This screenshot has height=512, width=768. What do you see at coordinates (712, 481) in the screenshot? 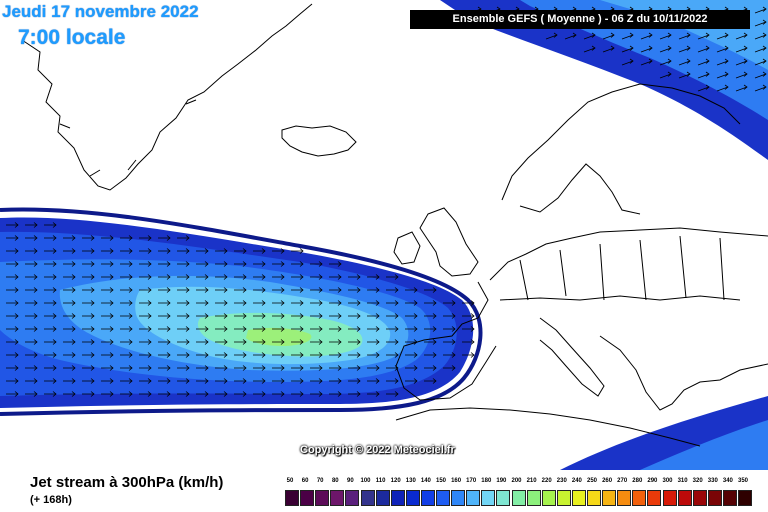
I see `scale-label: 330` at bounding box center [712, 481].